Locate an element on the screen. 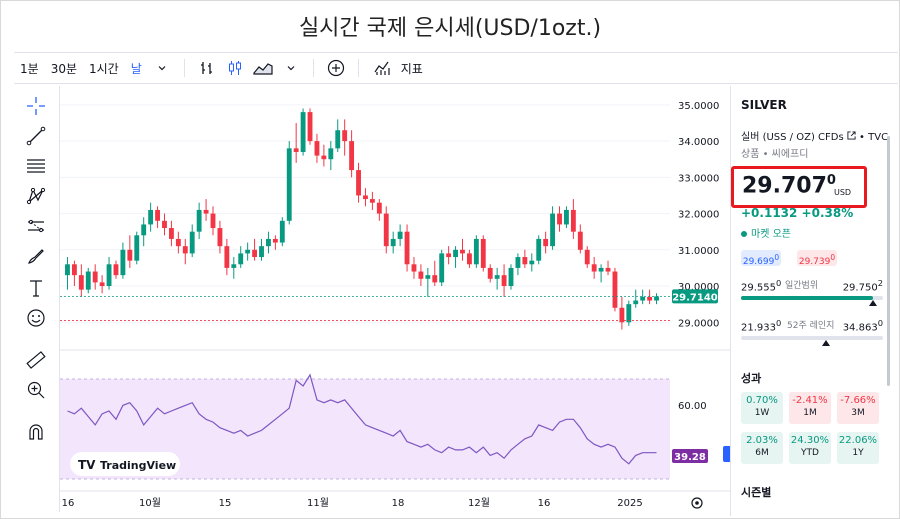 The image size is (900, 519). price-change: +0.1132 +0.38% is located at coordinates (797, 213).